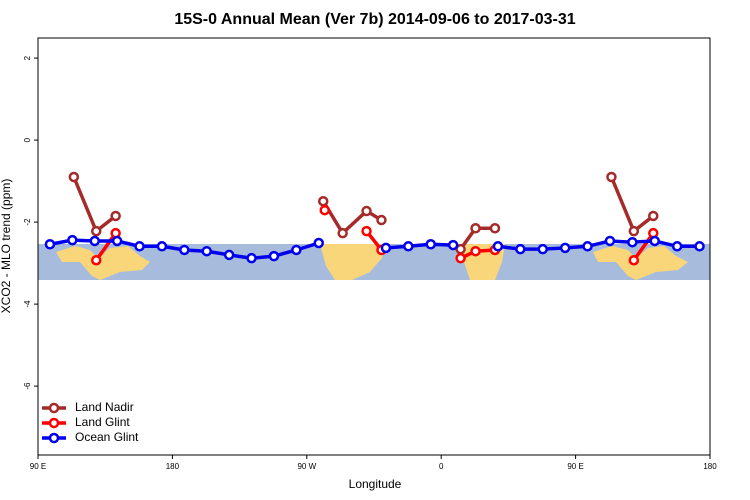 The height and width of the screenshot is (500, 750). Describe the element at coordinates (107, 437) in the screenshot. I see `legend-label: Ocean Glint` at that location.